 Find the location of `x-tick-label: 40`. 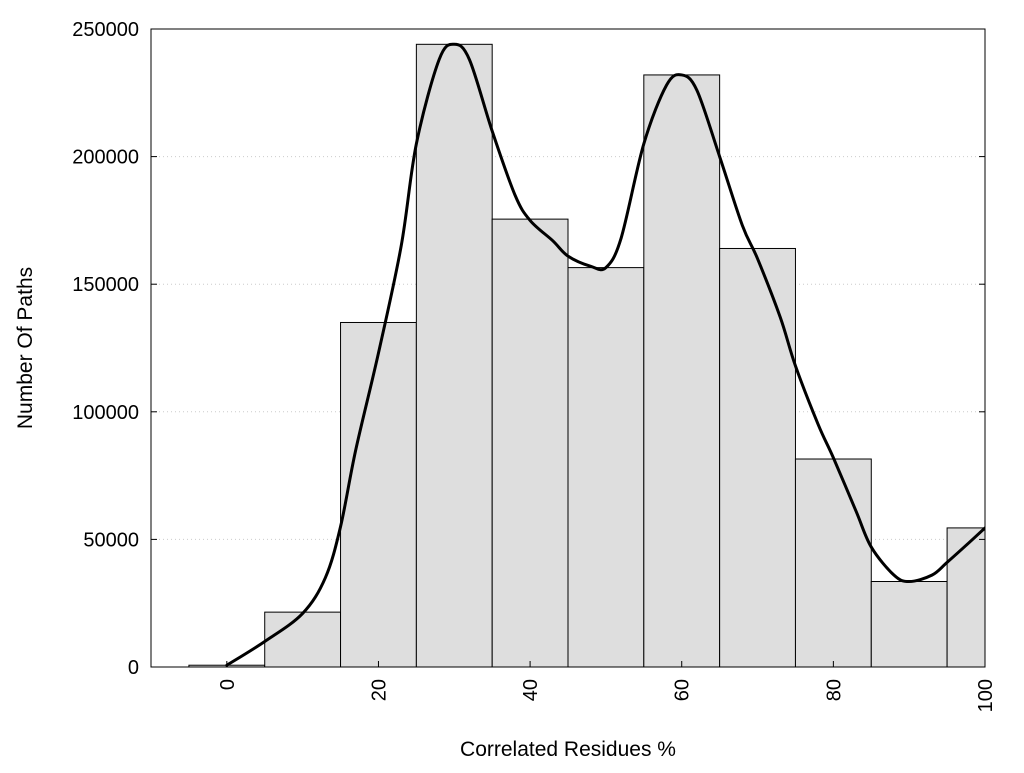

x-tick-label: 40 is located at coordinates (531, 690).